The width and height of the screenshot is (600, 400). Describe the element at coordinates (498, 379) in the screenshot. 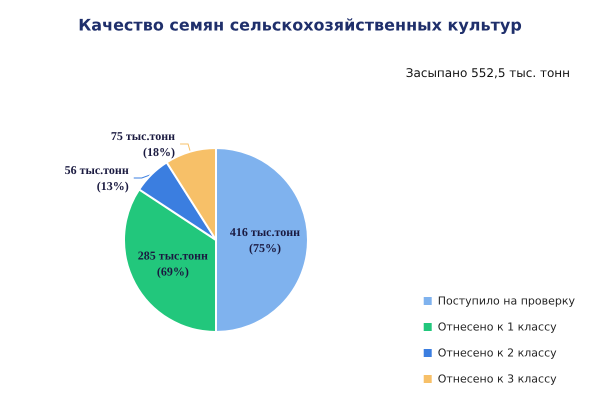

I see `legend-label: Отнесено к 3 классу` at that location.